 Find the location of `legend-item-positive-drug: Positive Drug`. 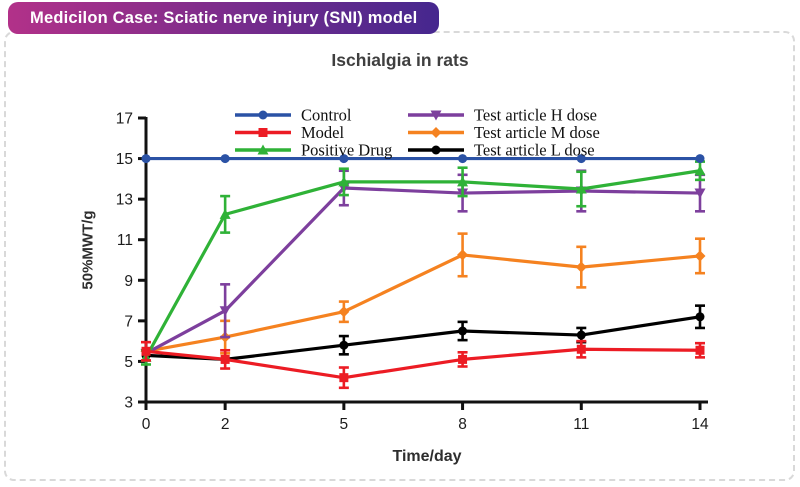

legend-item-positive-drug: Positive Drug is located at coordinates (313, 150).